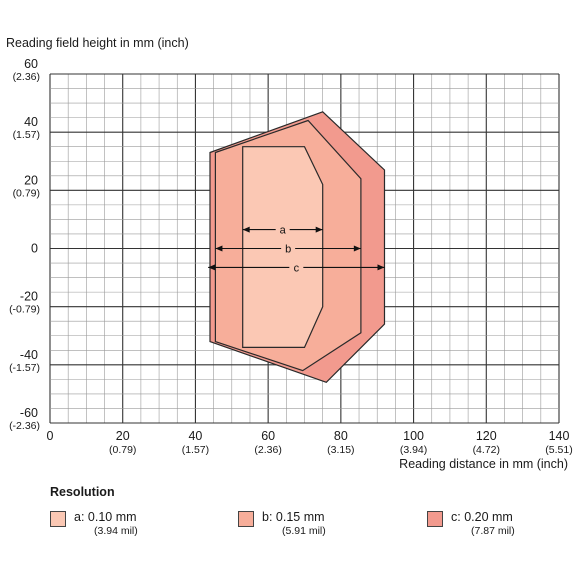  I want to click on legend-sublabel-c: (7.87 mil), so click(493, 531).